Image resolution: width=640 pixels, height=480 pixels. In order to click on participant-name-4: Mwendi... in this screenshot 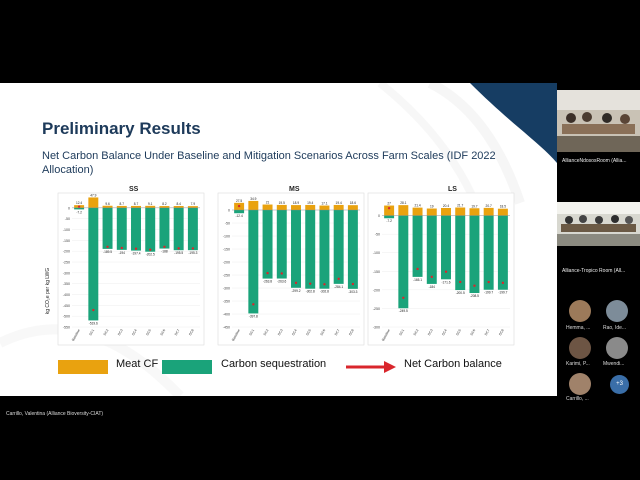, I will do `click(614, 364)`.